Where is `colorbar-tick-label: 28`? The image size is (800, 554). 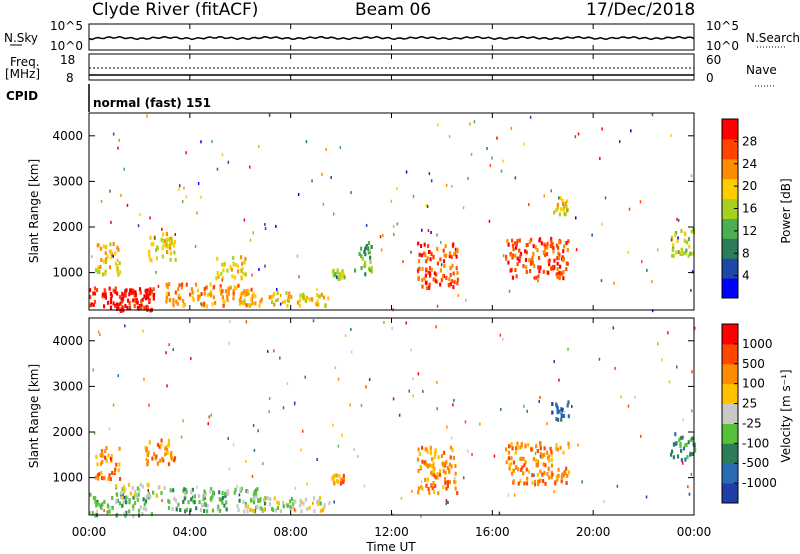
colorbar-tick-label: 28 is located at coordinates (749, 141).